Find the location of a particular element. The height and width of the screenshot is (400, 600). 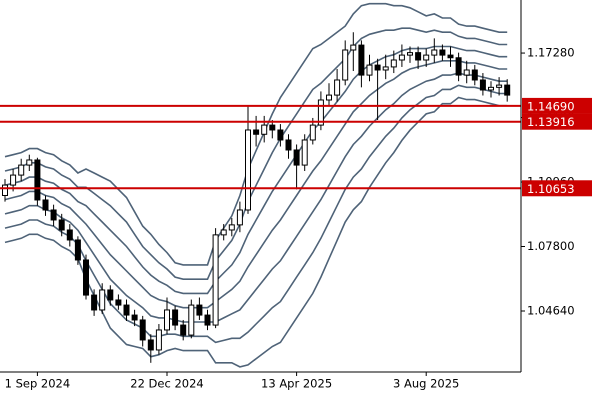

price-label: 1.13916 is located at coordinates (551, 122).